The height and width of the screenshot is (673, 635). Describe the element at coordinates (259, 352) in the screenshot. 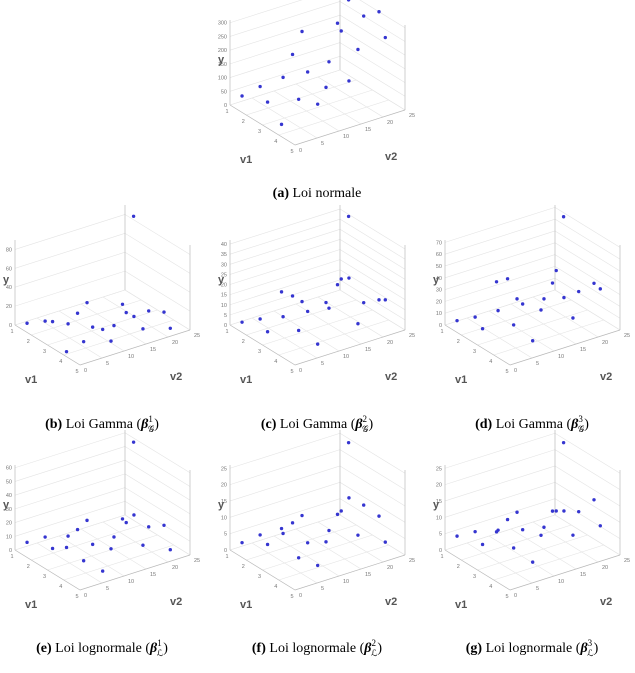

I see `v1-tick-label: 3` at that location.